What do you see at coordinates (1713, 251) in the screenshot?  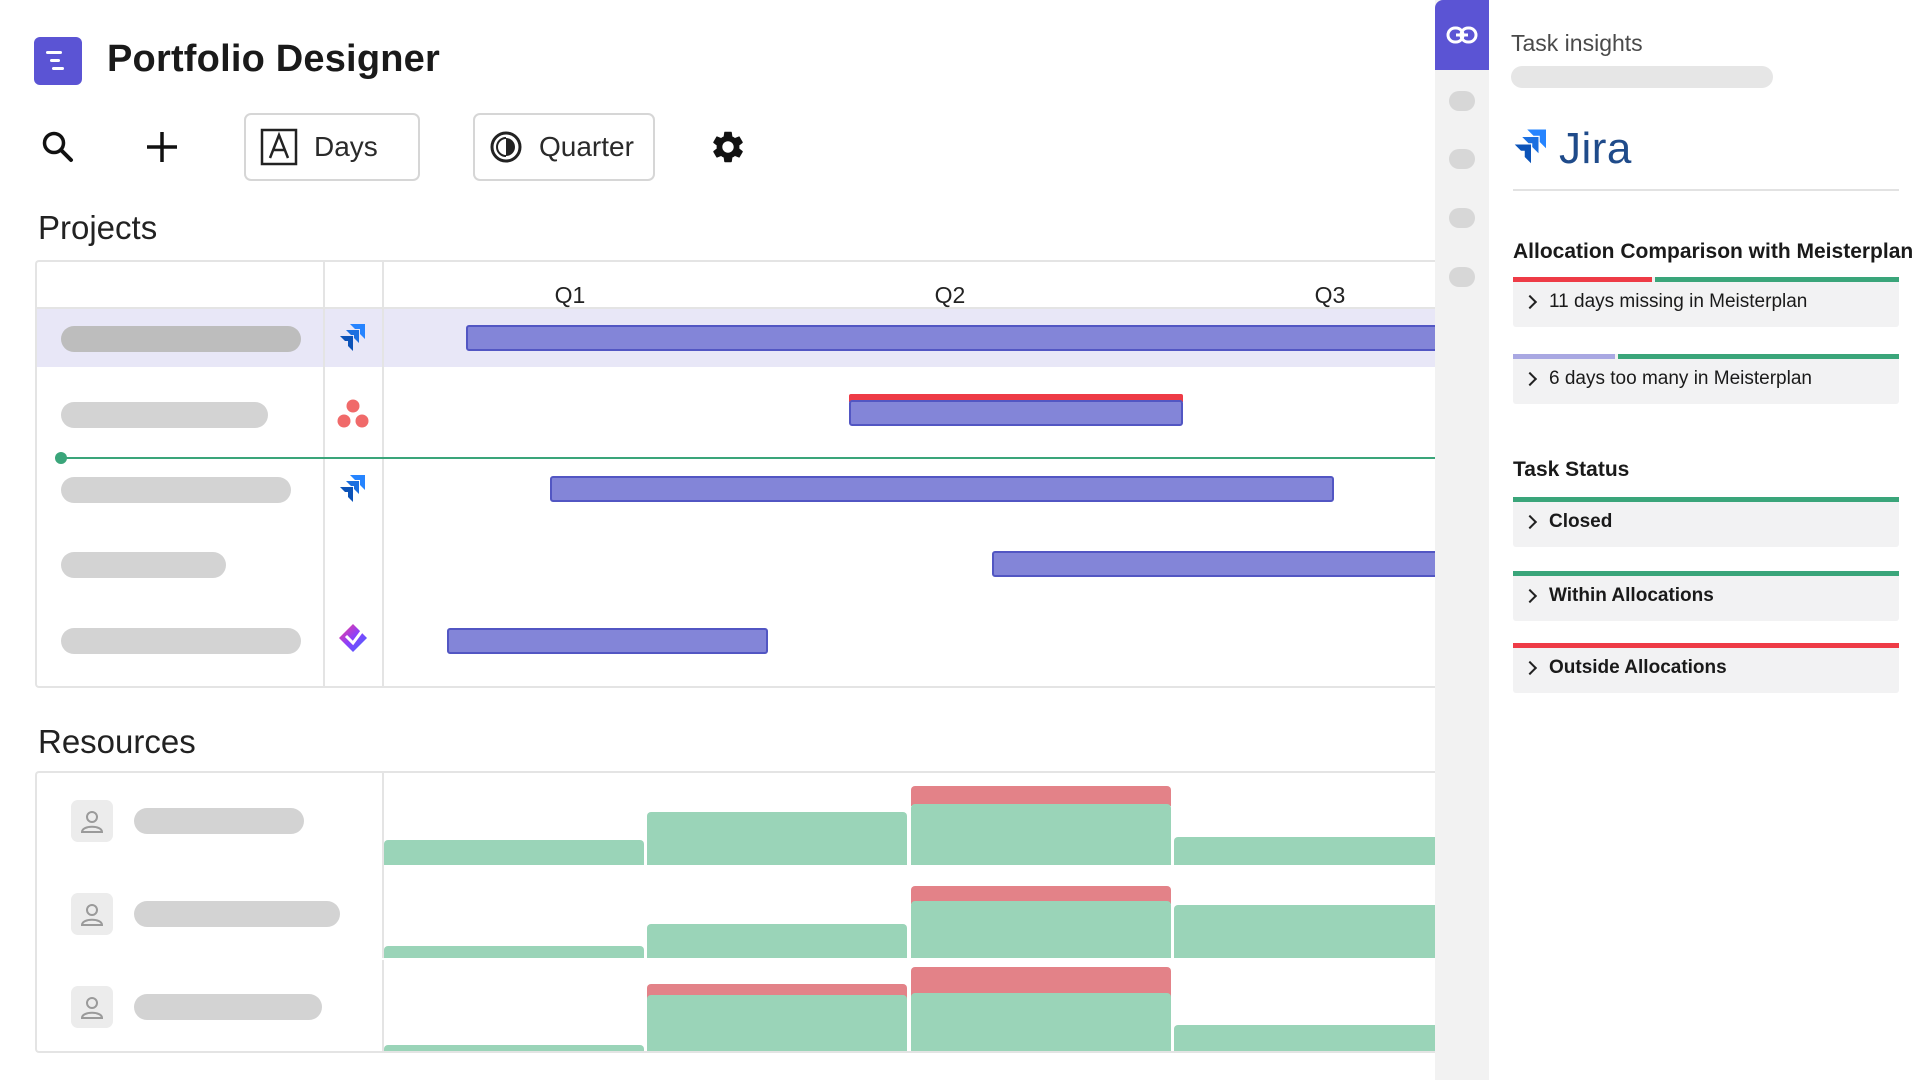 I see `allocation-comparison-heading: Allocation Comparison with Meisterplan` at bounding box center [1713, 251].